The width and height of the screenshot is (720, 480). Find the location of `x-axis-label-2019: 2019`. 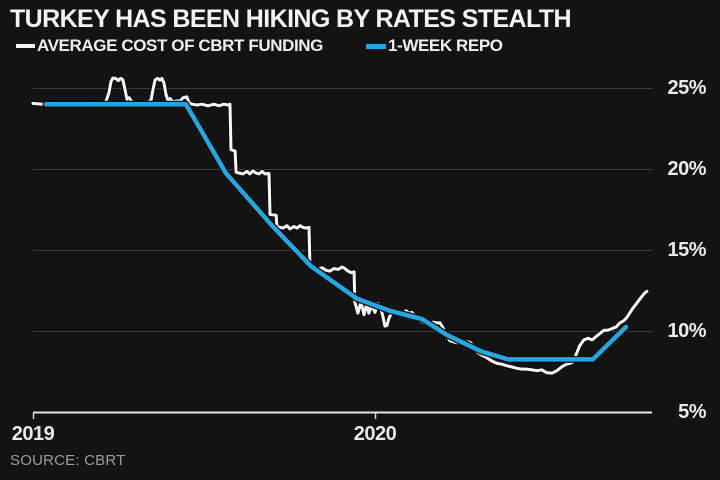

x-axis-label-2019: 2019 is located at coordinates (33, 434).